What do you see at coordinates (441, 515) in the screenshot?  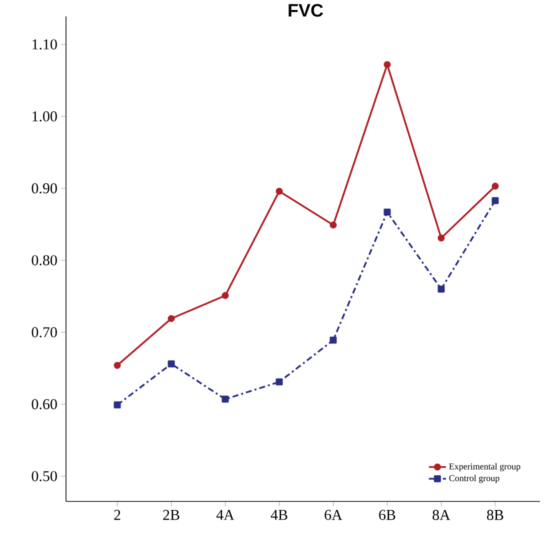 I see `x-tick-label: 8A` at bounding box center [441, 515].